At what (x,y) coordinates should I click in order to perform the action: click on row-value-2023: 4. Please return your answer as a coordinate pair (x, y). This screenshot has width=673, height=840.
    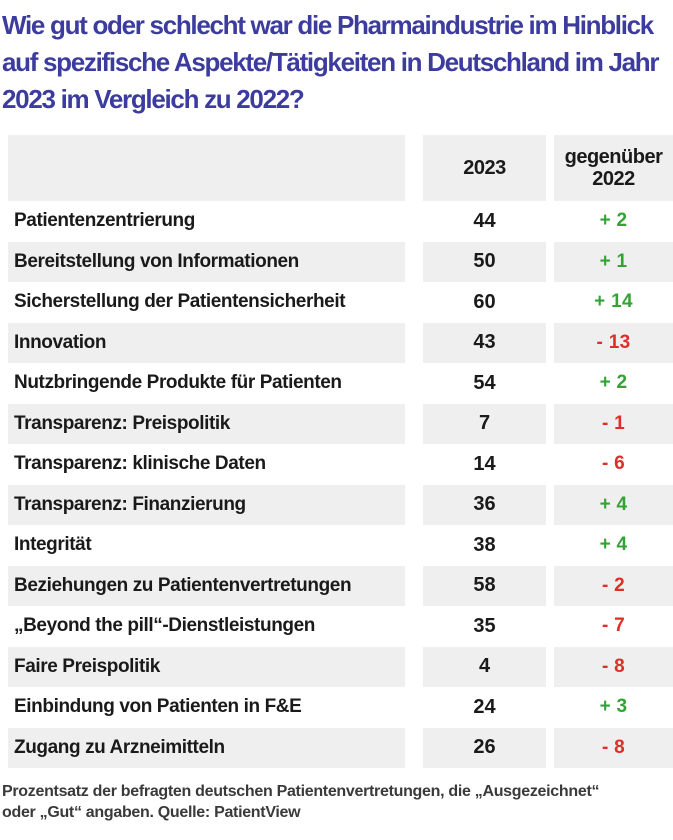
    Looking at the image, I should click on (484, 666).